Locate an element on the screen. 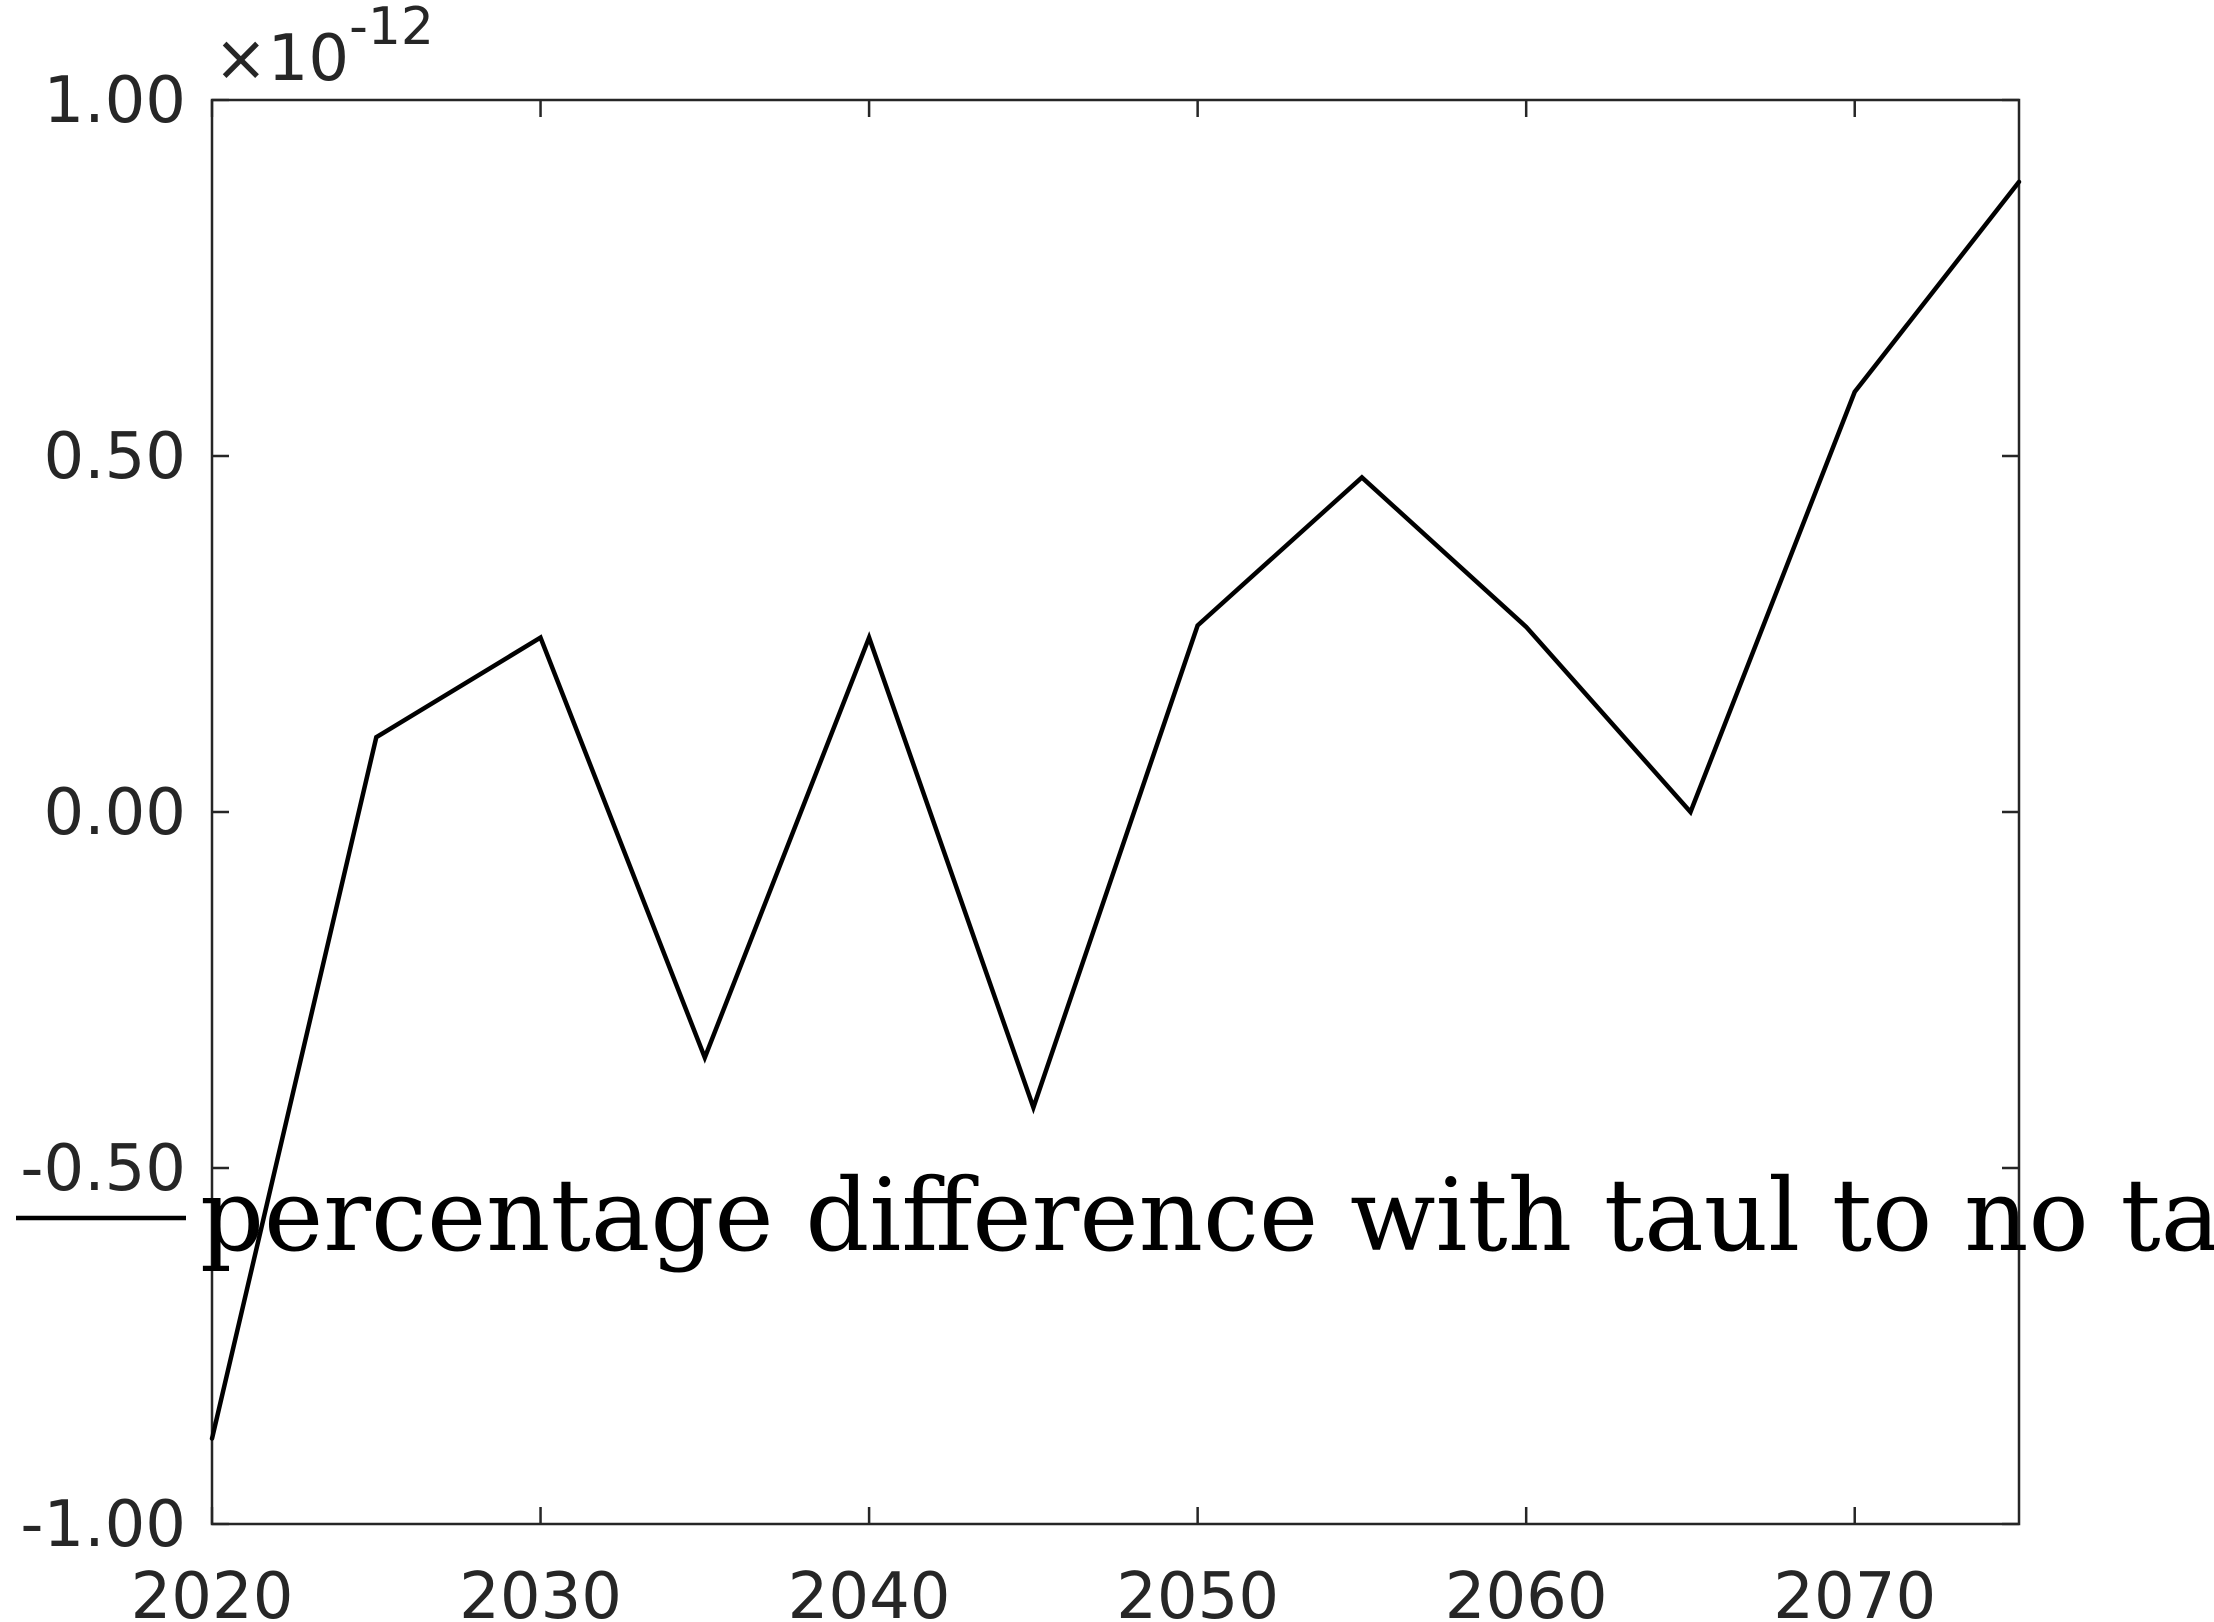 The image size is (2214, 1622). exponent-power: -12 is located at coordinates (391, 28).